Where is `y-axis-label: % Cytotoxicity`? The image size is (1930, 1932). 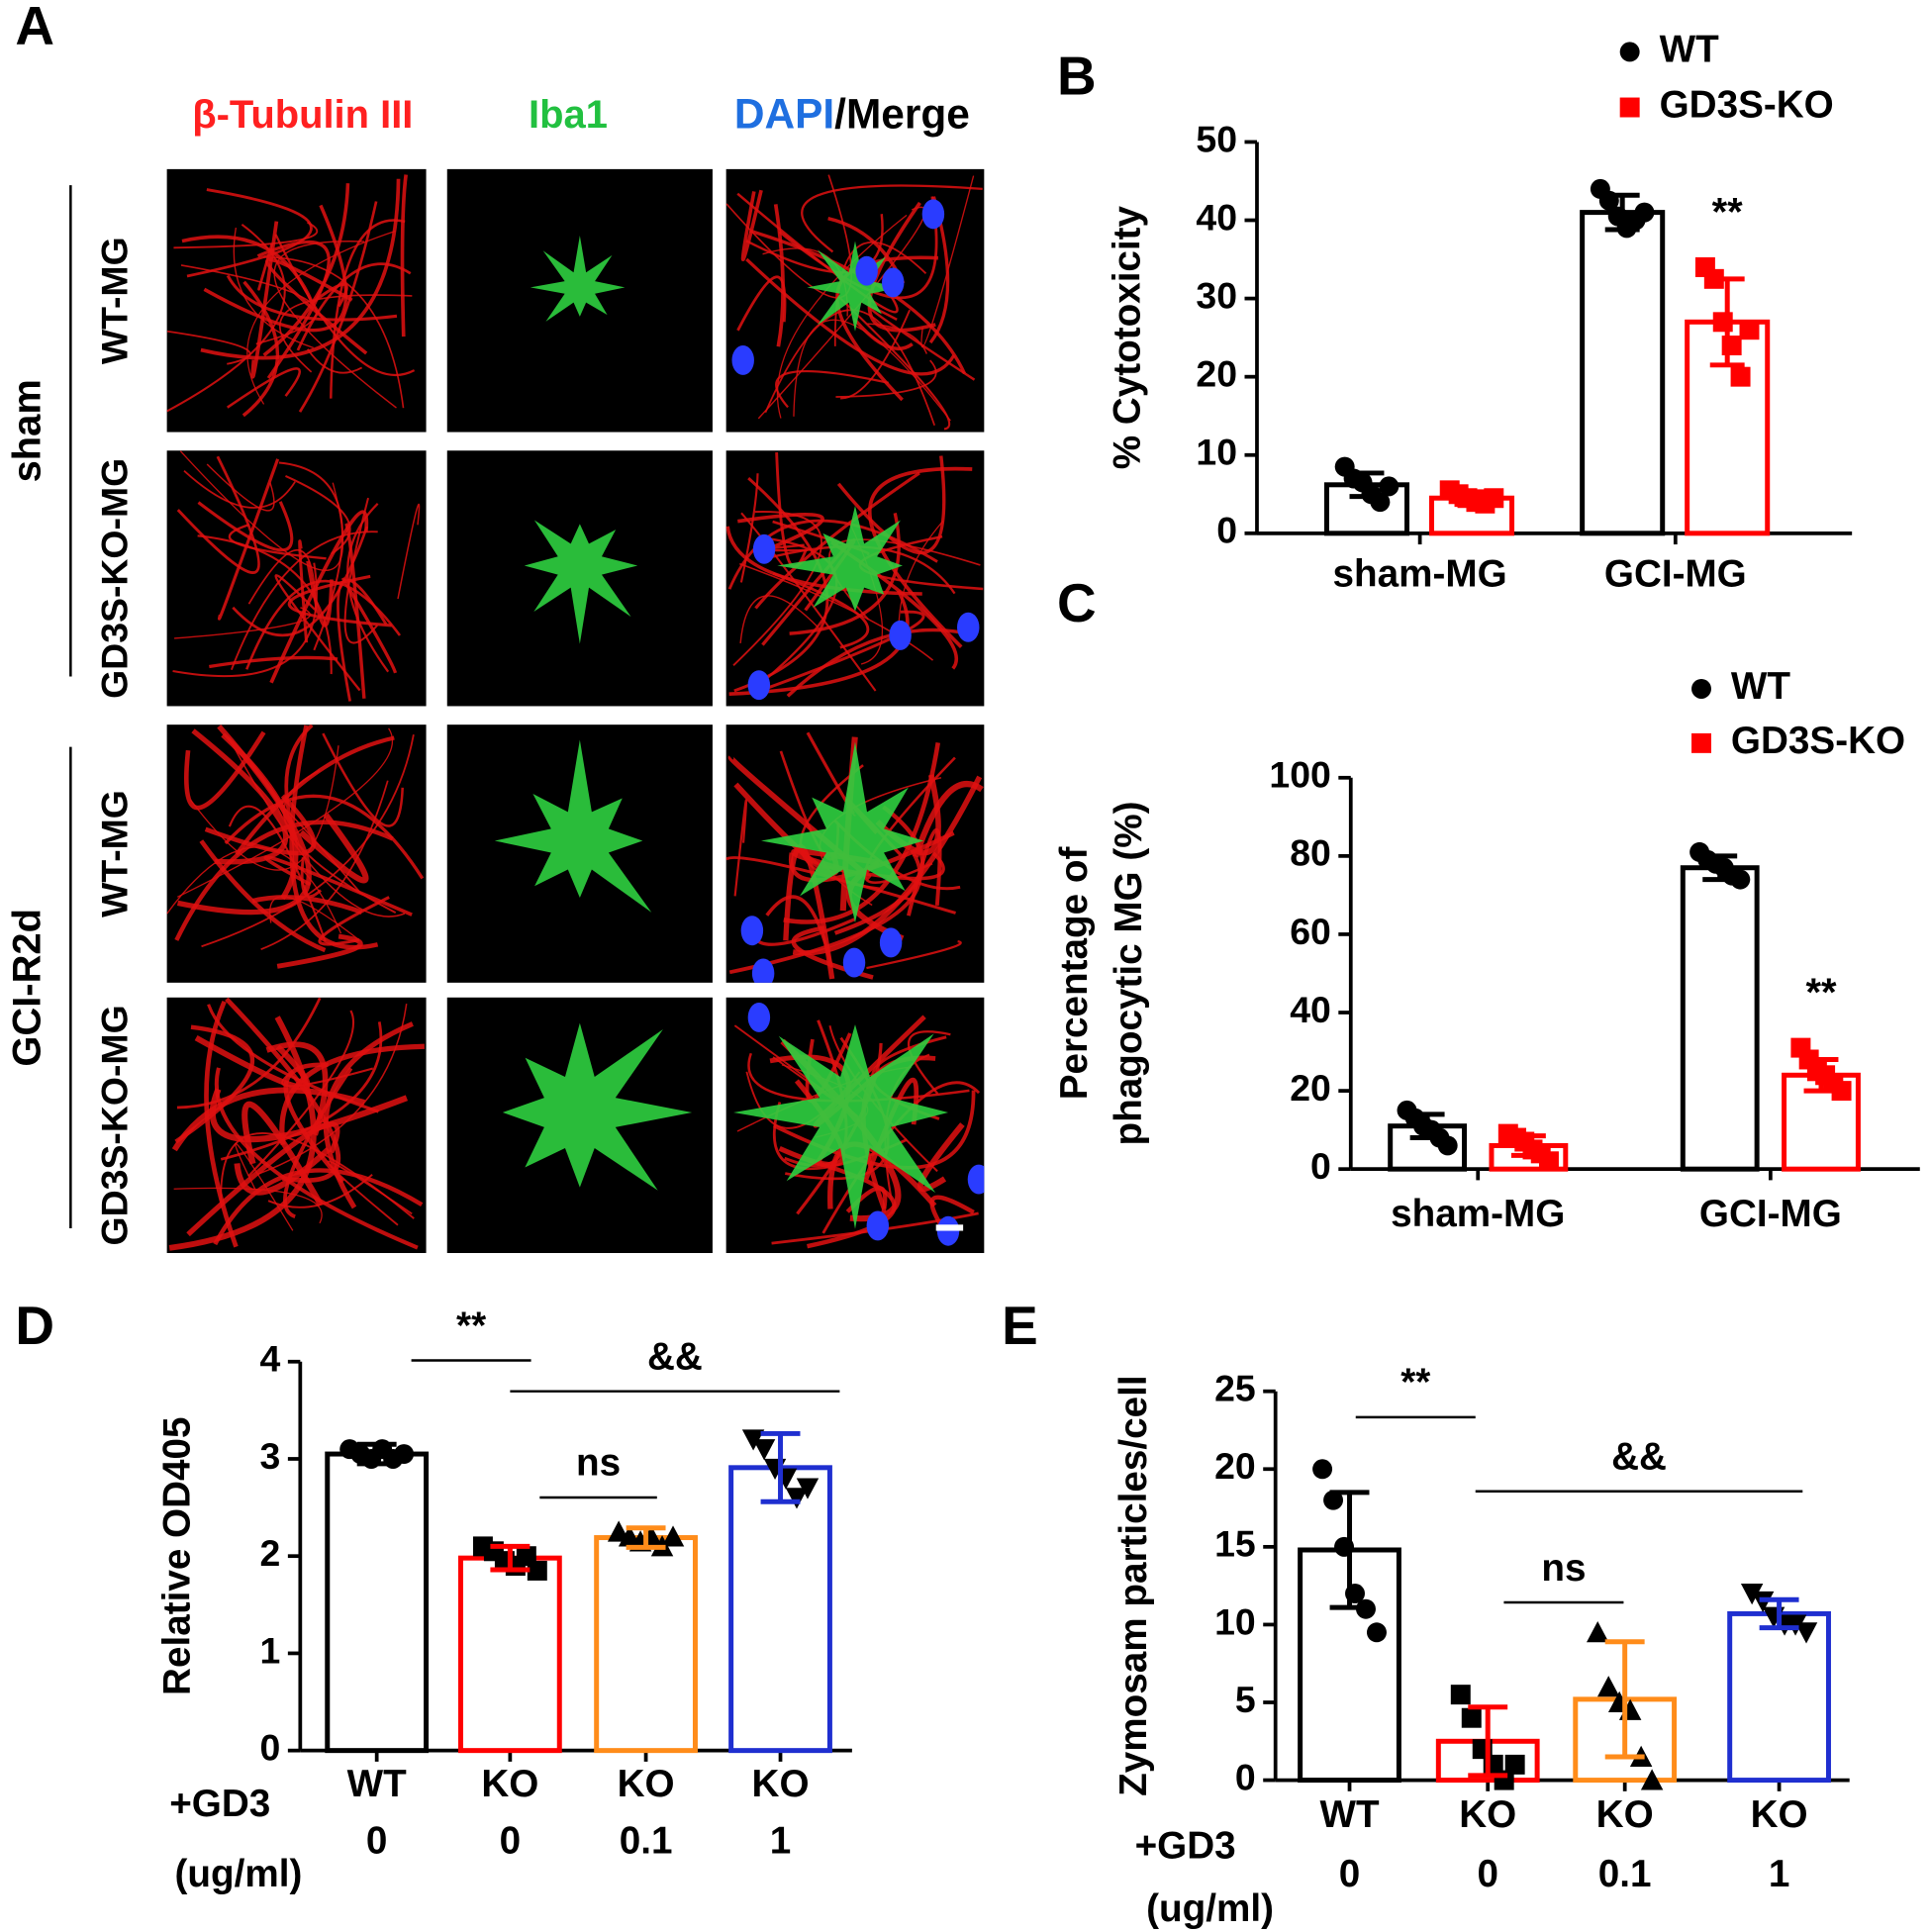 y-axis-label: % Cytotoxicity is located at coordinates (1128, 337).